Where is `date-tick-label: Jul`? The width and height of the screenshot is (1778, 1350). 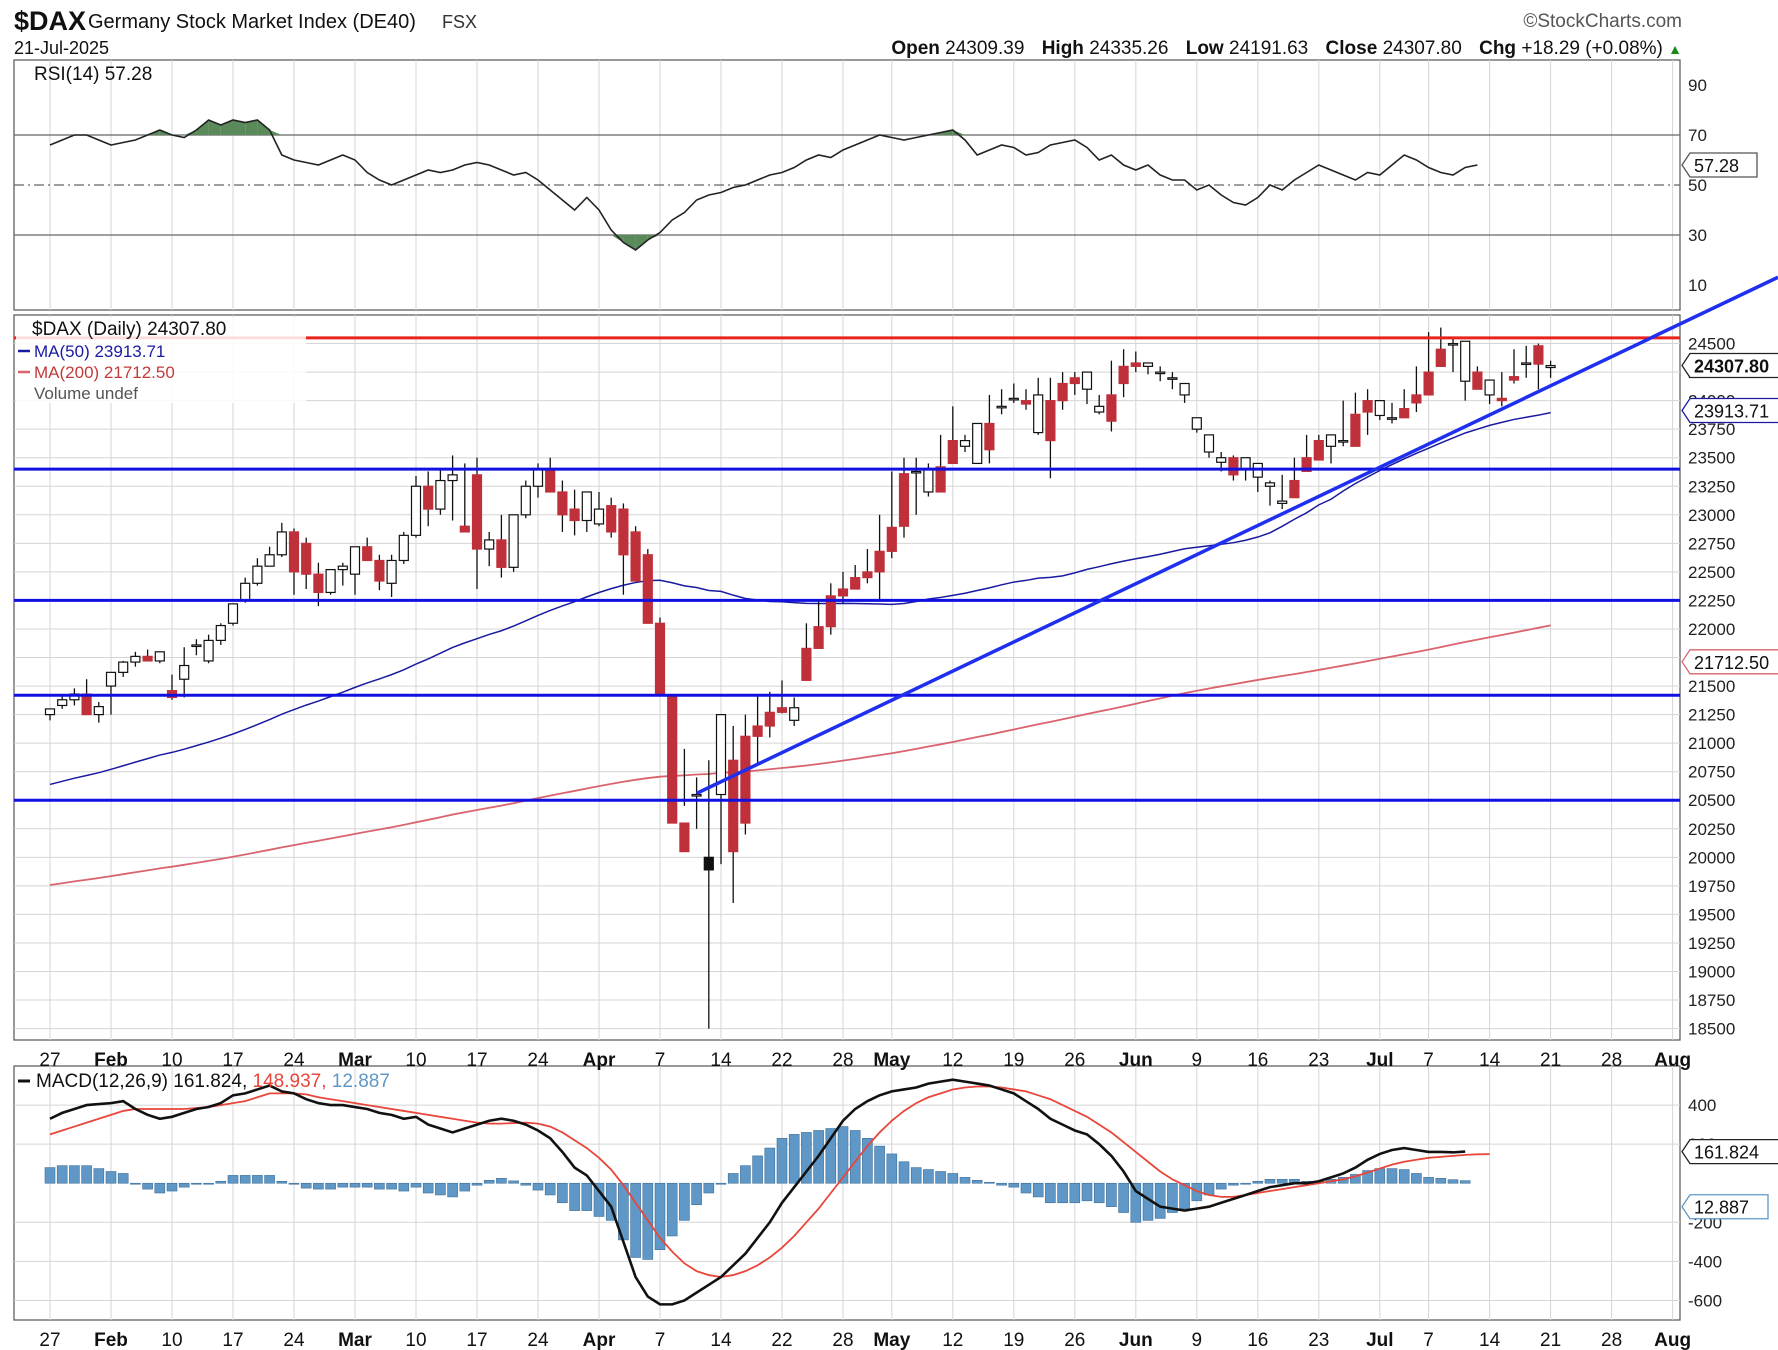 date-tick-label: Jul is located at coordinates (1379, 1340).